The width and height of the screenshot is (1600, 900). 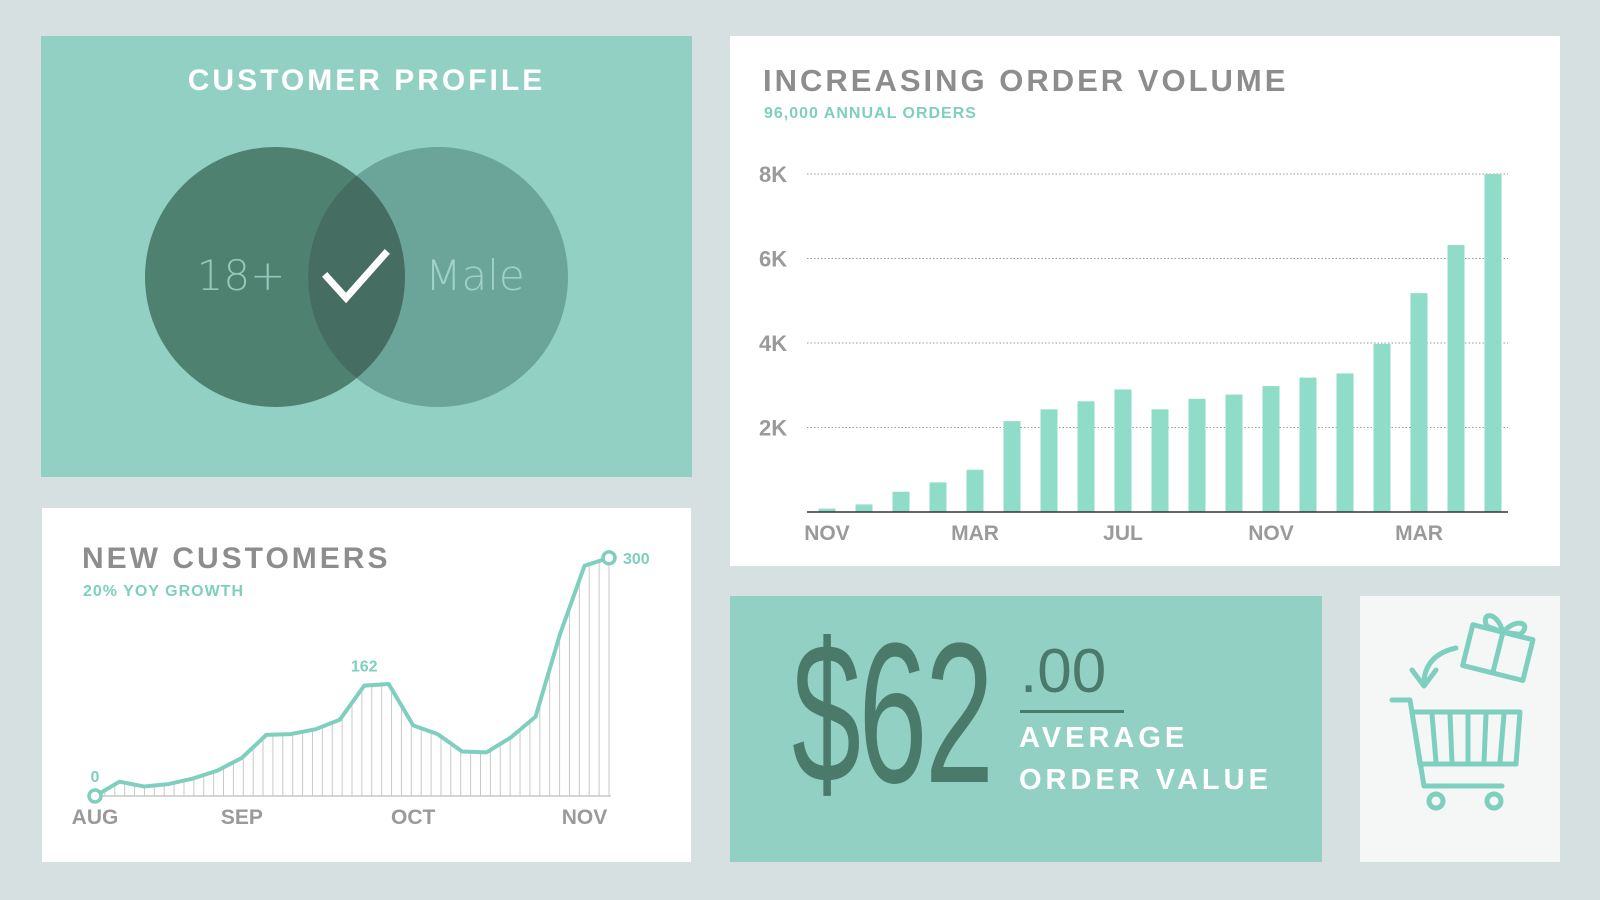 I want to click on arrow-head, so click(x=1424, y=678).